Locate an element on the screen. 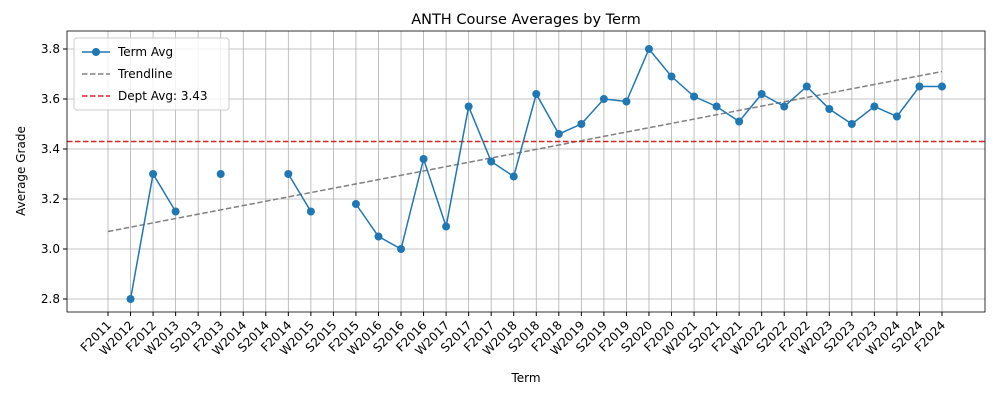 Image resolution: width=1000 pixels, height=400 pixels. y-tick-label: 2.8 is located at coordinates (50, 299).